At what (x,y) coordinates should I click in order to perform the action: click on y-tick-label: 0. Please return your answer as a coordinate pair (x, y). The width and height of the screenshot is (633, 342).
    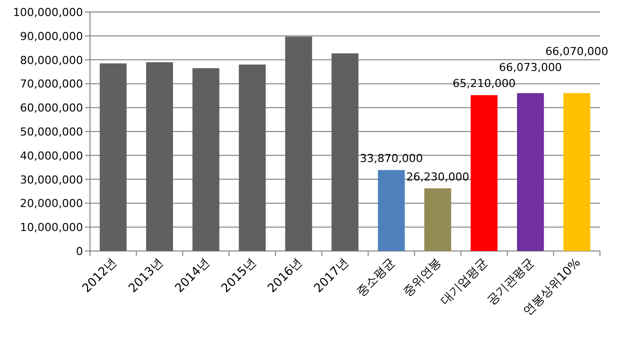
    Looking at the image, I should click on (79, 251).